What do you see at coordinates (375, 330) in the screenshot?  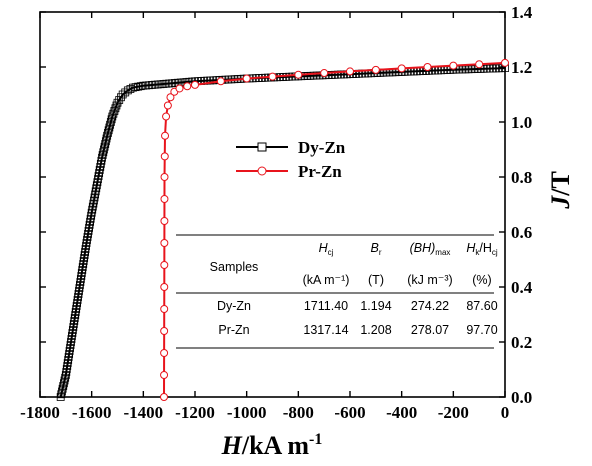 I see `table-cell: 1.208` at bounding box center [375, 330].